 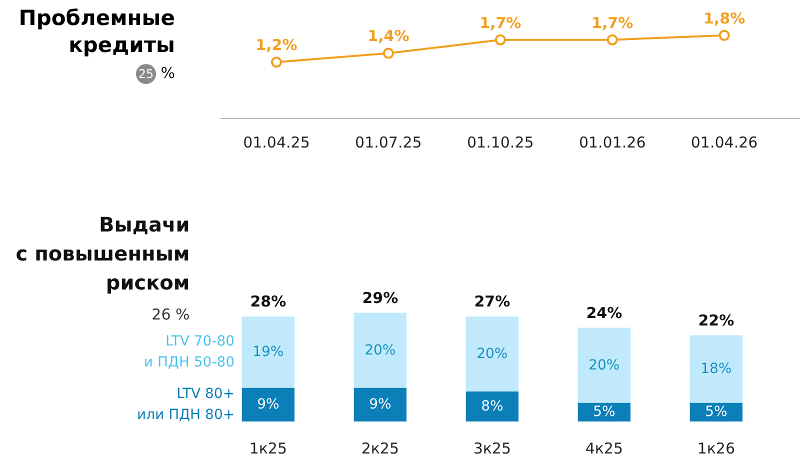 What do you see at coordinates (492, 448) in the screenshot?
I see `x-tick-label: 3к25` at bounding box center [492, 448].